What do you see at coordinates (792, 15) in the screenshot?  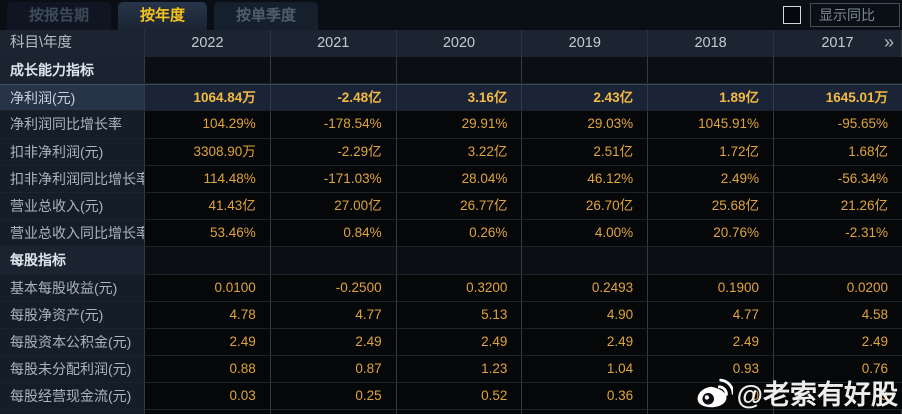 I see `show-yoy-checkbox` at bounding box center [792, 15].